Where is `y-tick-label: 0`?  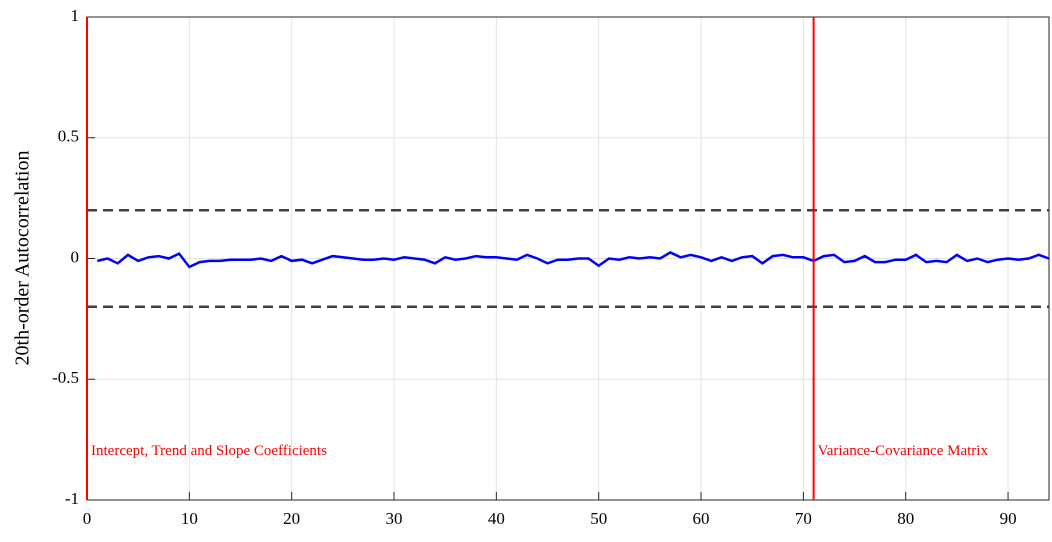
y-tick-label: 0 is located at coordinates (75, 256).